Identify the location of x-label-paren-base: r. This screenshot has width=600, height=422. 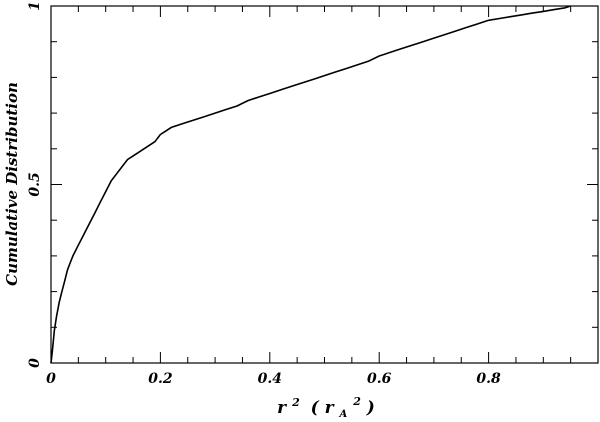
(330, 408).